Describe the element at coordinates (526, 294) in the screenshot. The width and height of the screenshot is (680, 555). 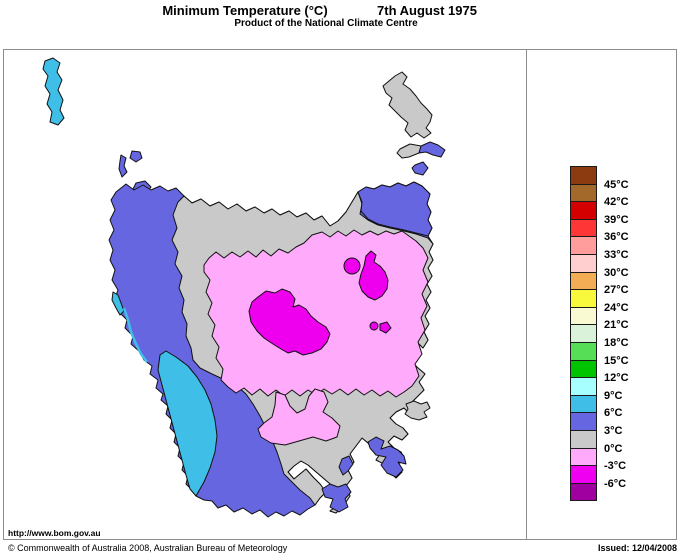
I see `legend-panel-divider` at that location.